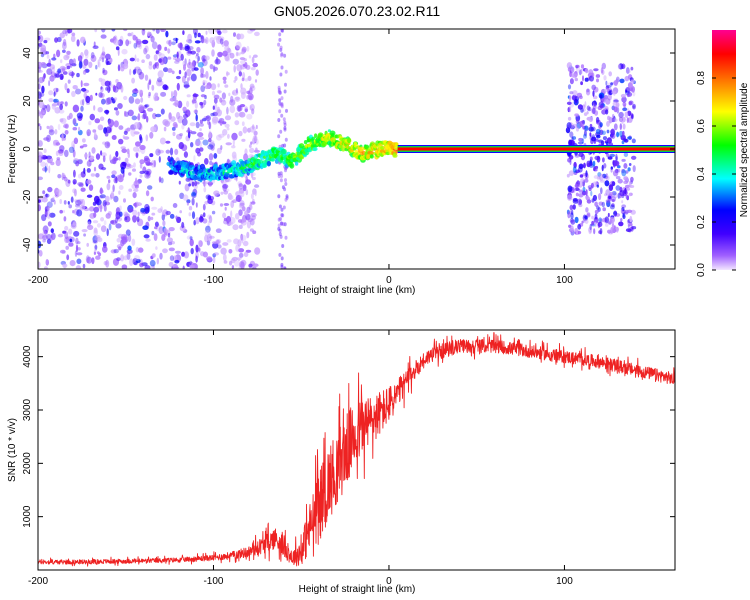 The width and height of the screenshot is (750, 600). Describe the element at coordinates (716, 174) in the screenshot. I see `colorbar-ticks: 0.0 0.2 0.4 0.6 0.8` at that location.